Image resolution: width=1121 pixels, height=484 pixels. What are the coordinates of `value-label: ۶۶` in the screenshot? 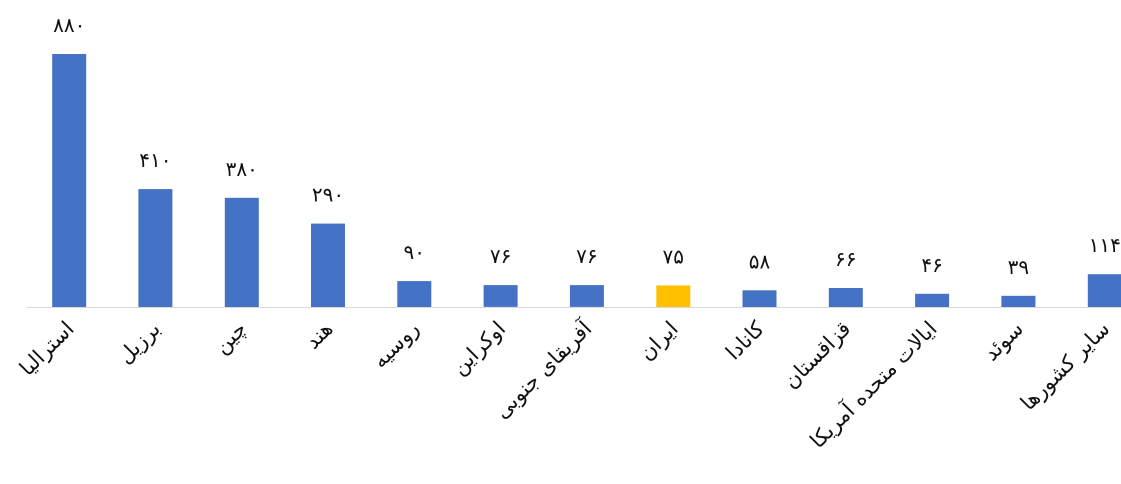 It's located at (845, 259).